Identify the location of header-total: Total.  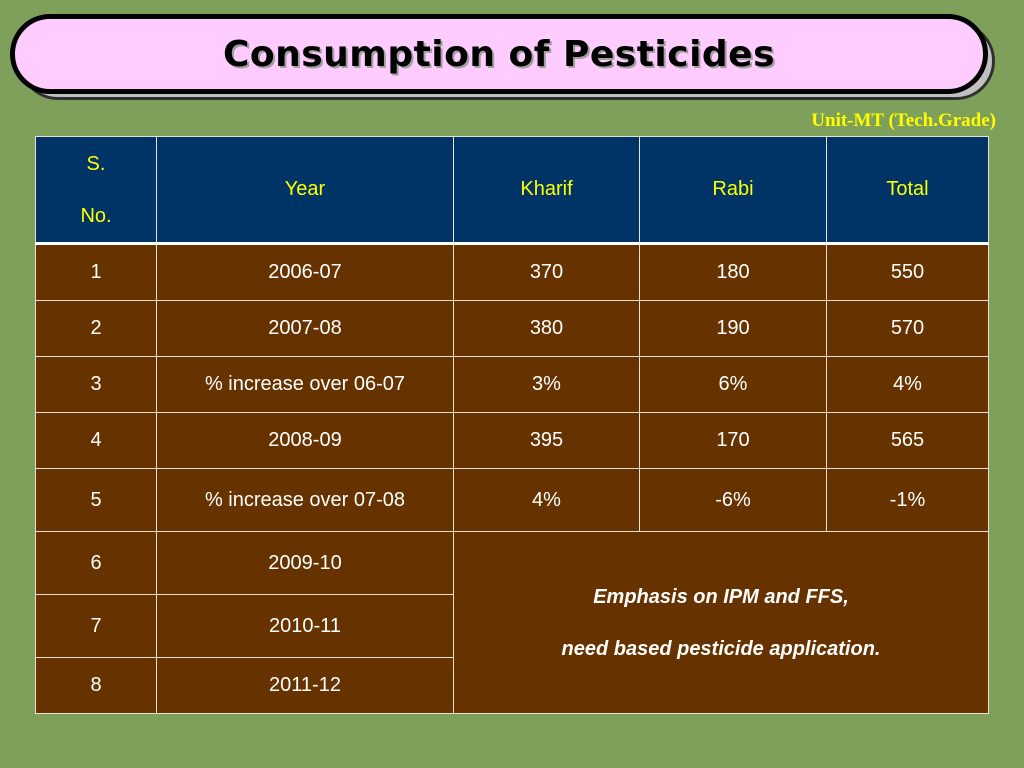
(907, 190).